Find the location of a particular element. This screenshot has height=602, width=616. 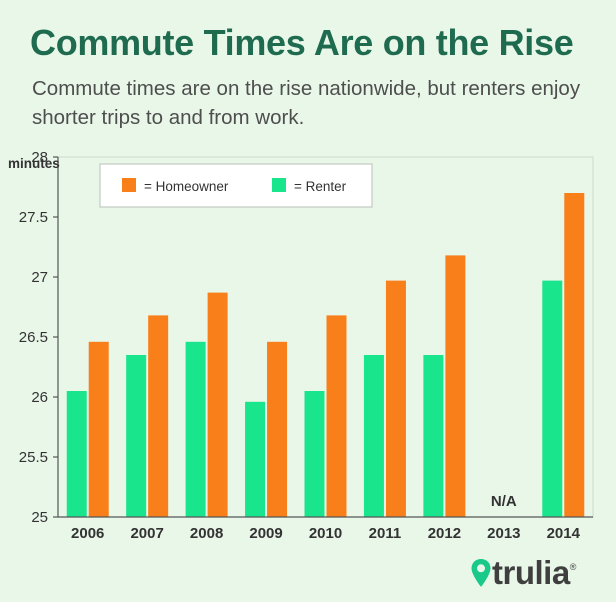

annotations-layer: N/A is located at coordinates (504, 501).